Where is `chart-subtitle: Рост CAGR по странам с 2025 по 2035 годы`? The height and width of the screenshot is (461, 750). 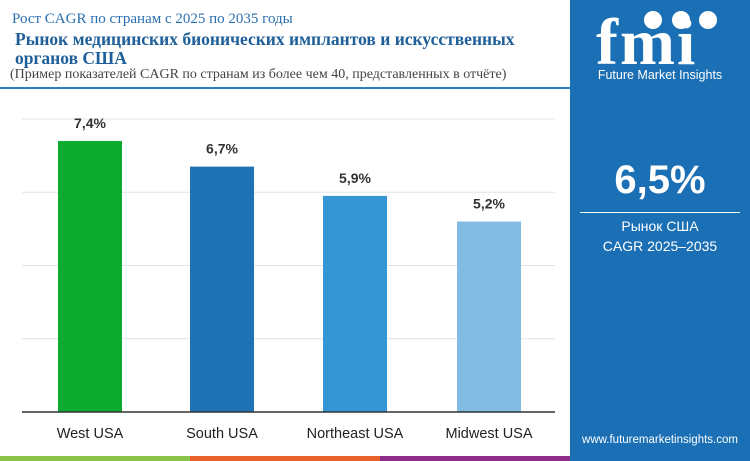
chart-subtitle: Рост CAGR по странам с 2025 по 2035 годы is located at coordinates (152, 19).